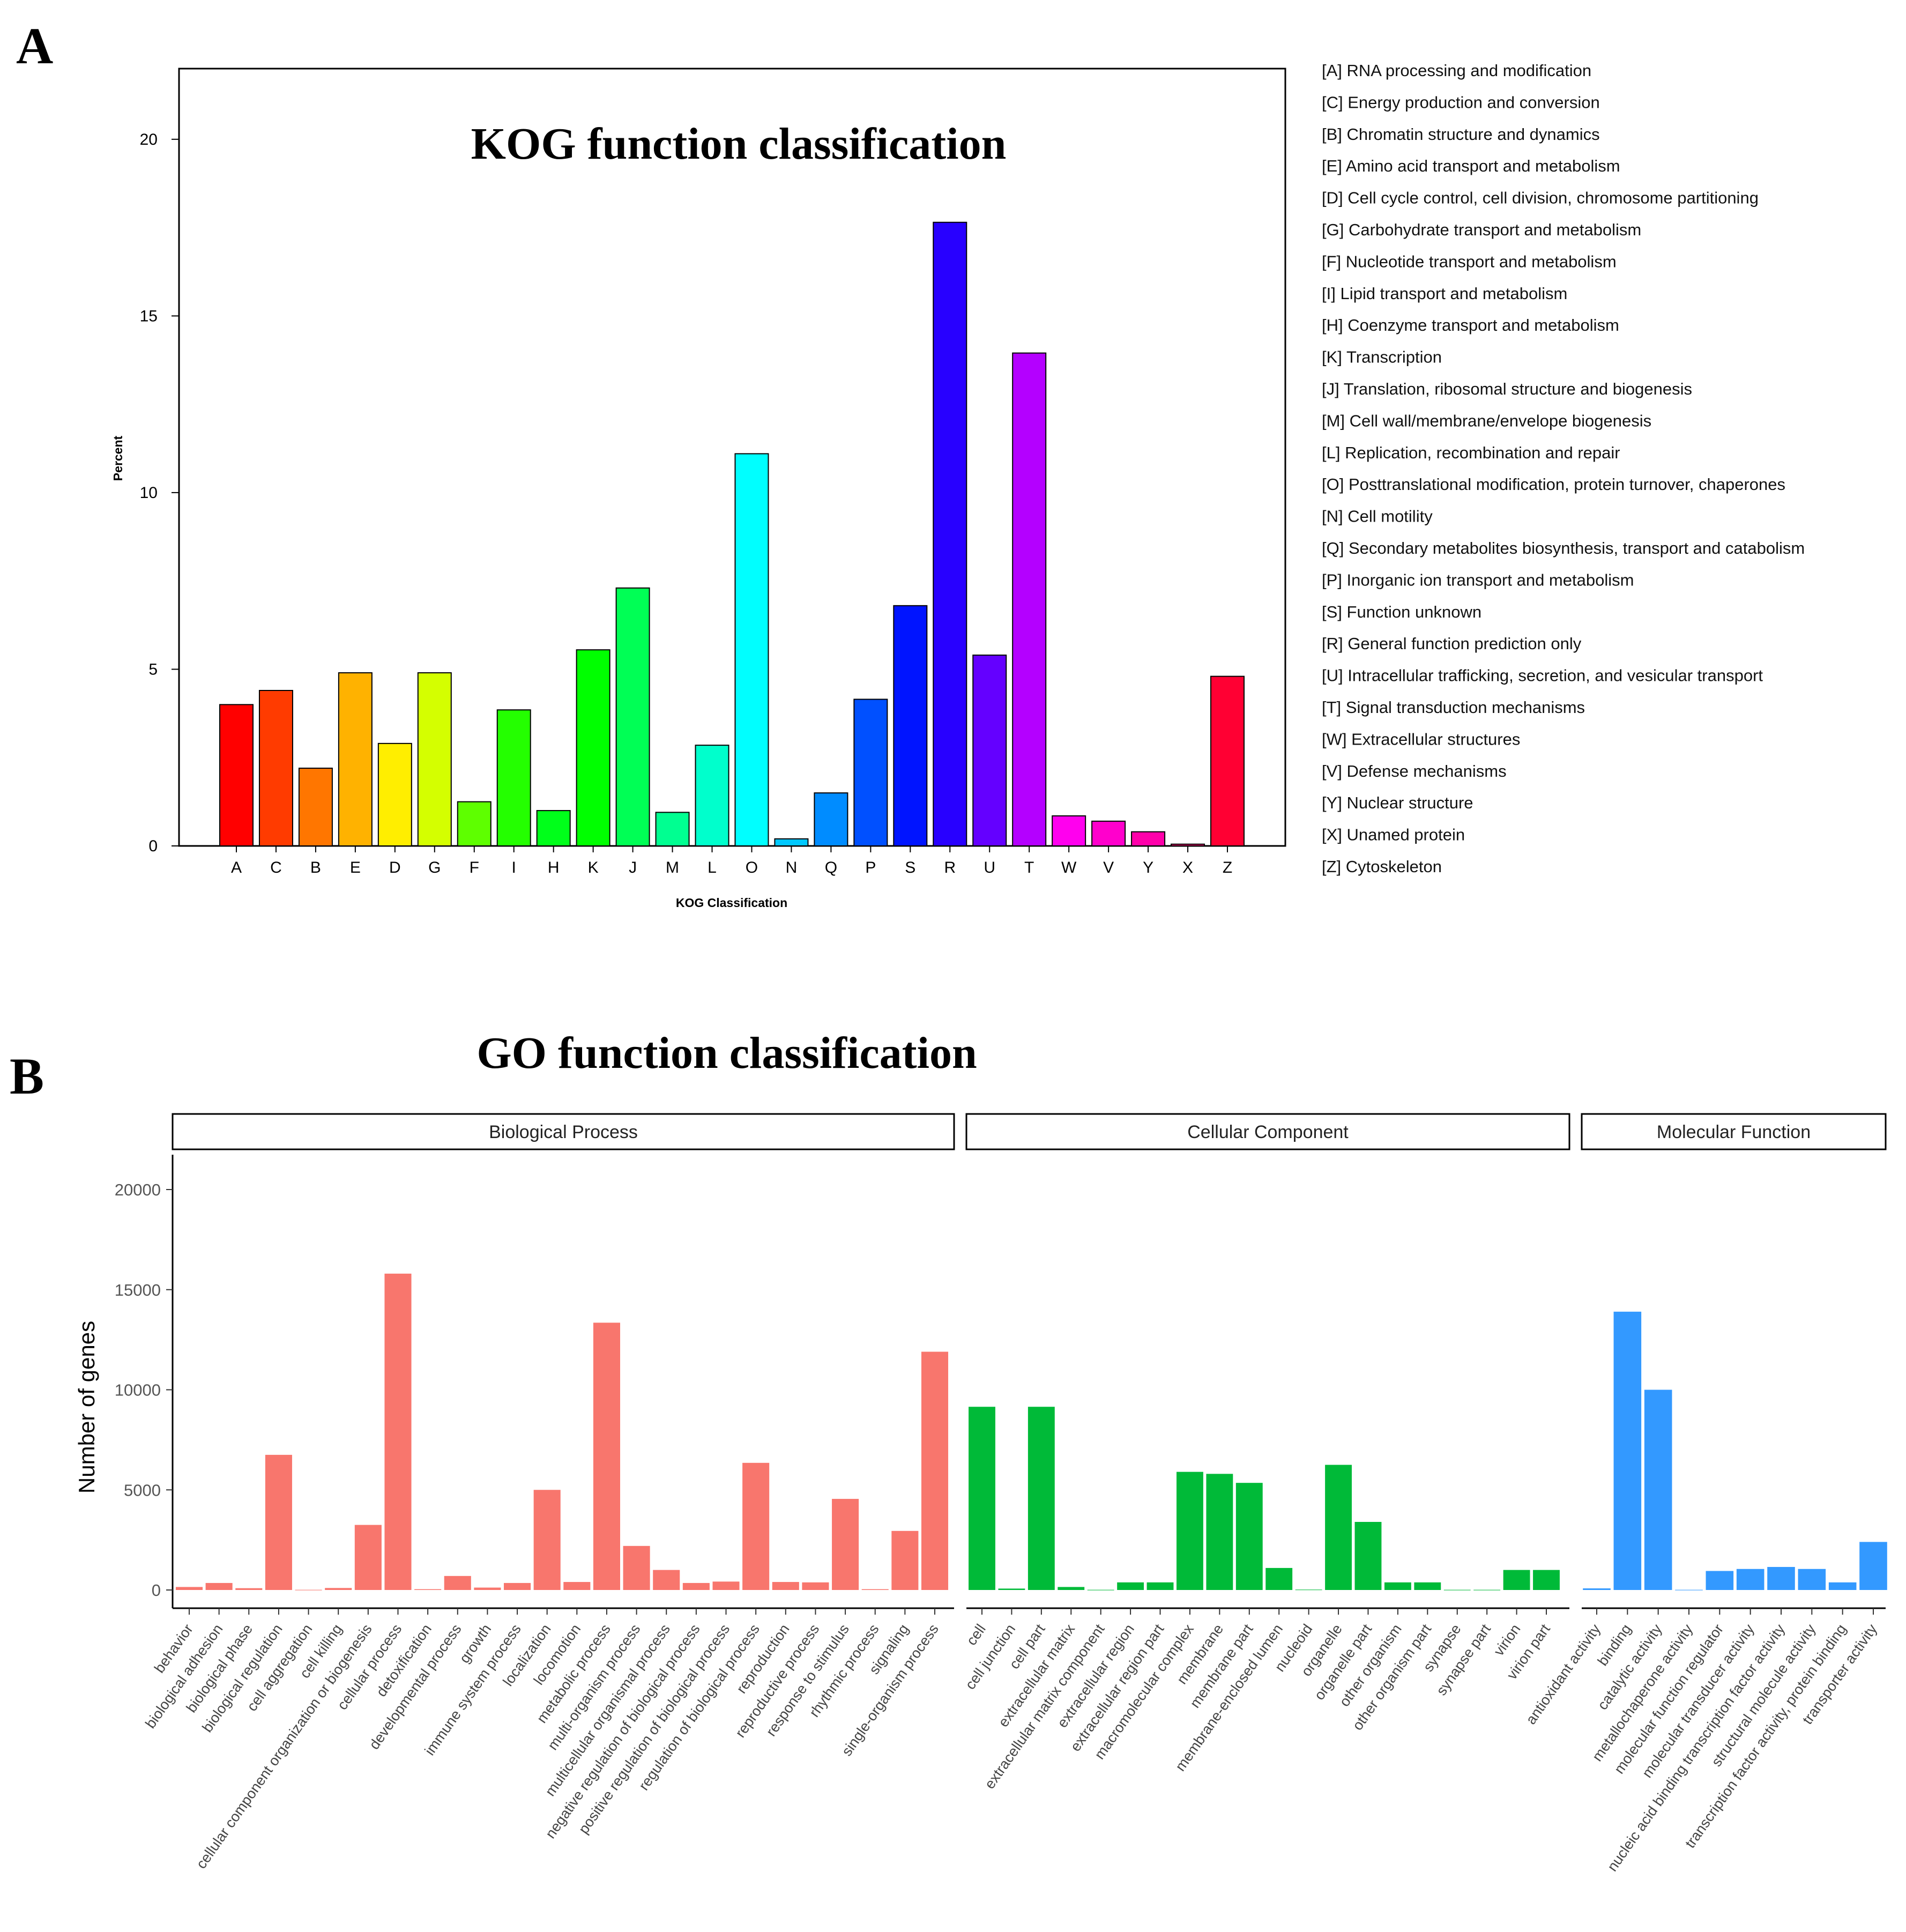 The width and height of the screenshot is (1906, 1932). Describe the element at coordinates (1187, 867) in the screenshot. I see `kog-x-tick-label: X` at that location.